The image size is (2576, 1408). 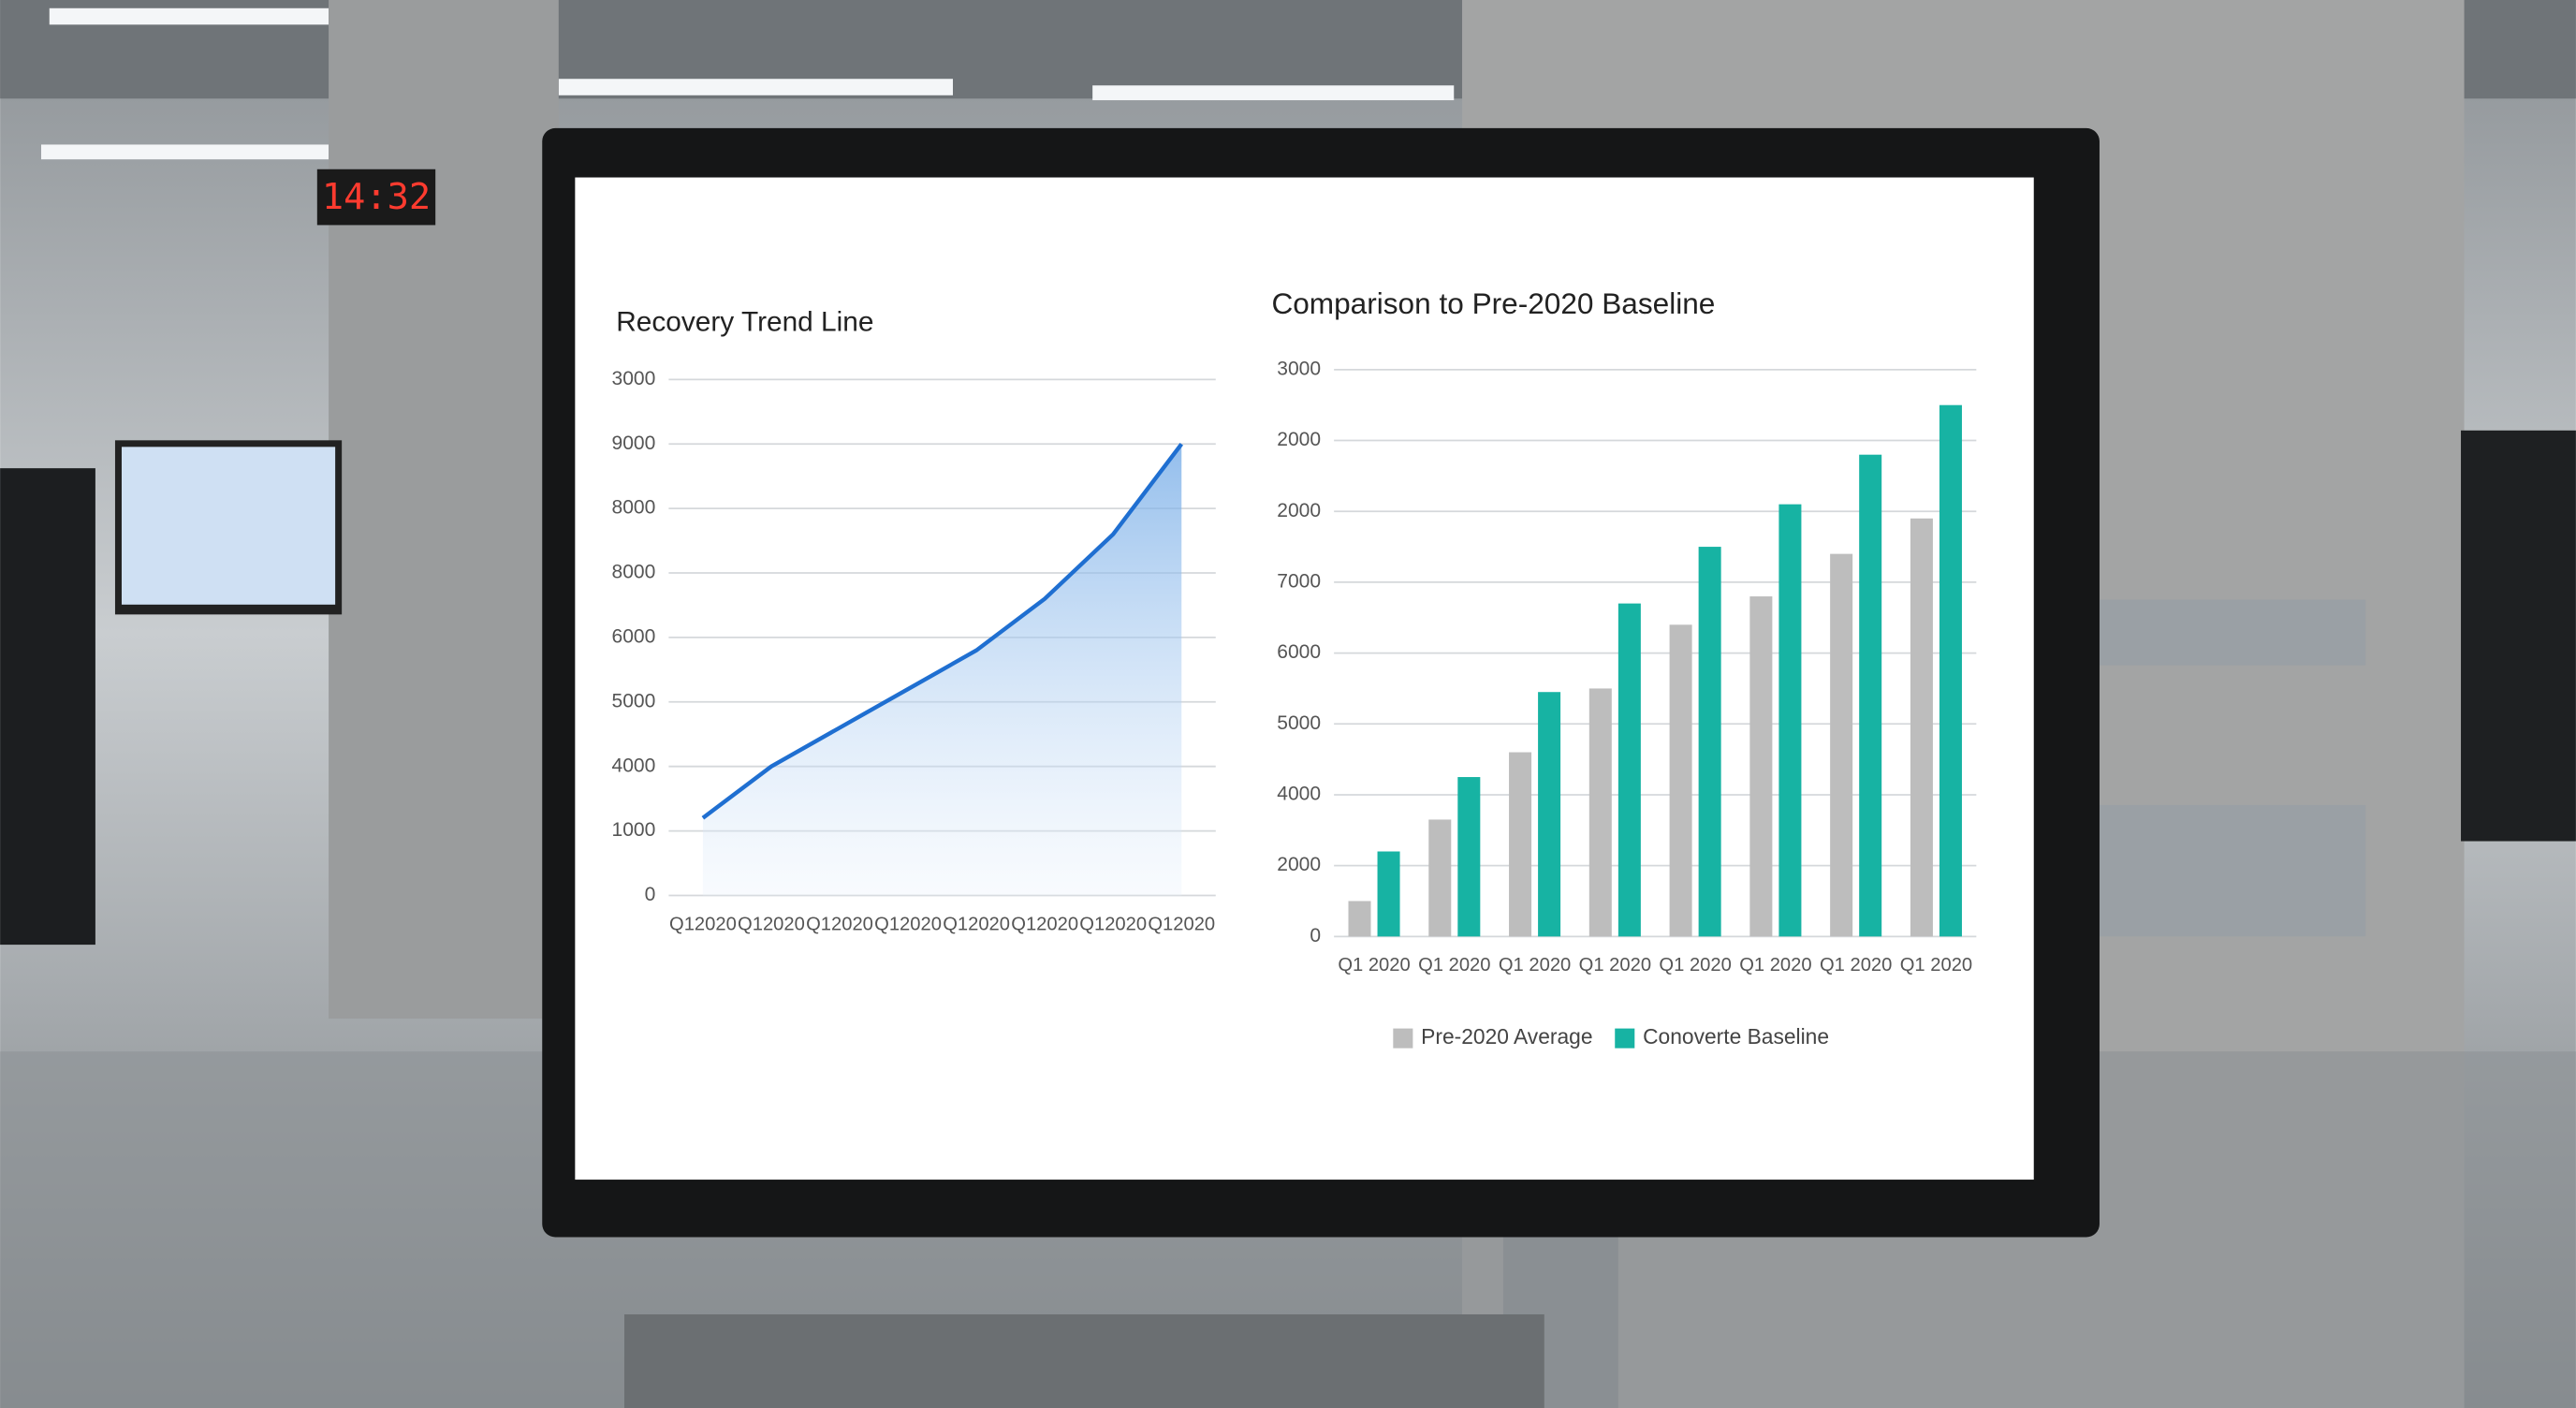 I want to click on line, so click(x=942, y=631).